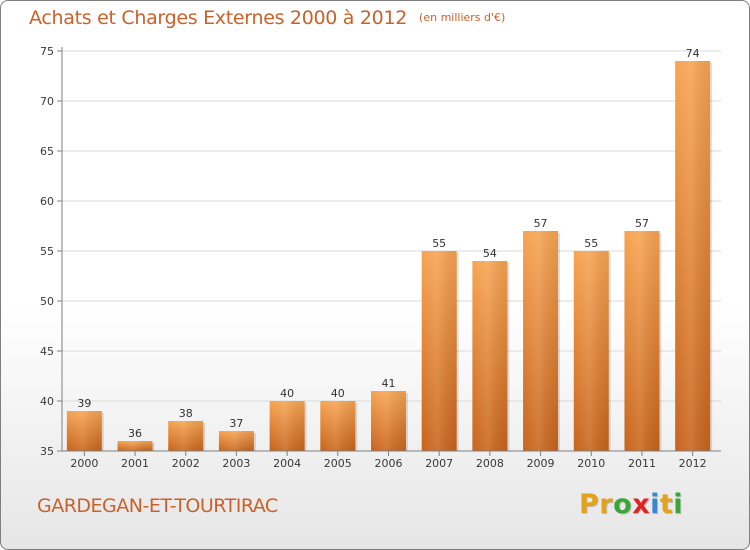 The height and width of the screenshot is (550, 750). I want to click on data-label: 41, so click(389, 383).